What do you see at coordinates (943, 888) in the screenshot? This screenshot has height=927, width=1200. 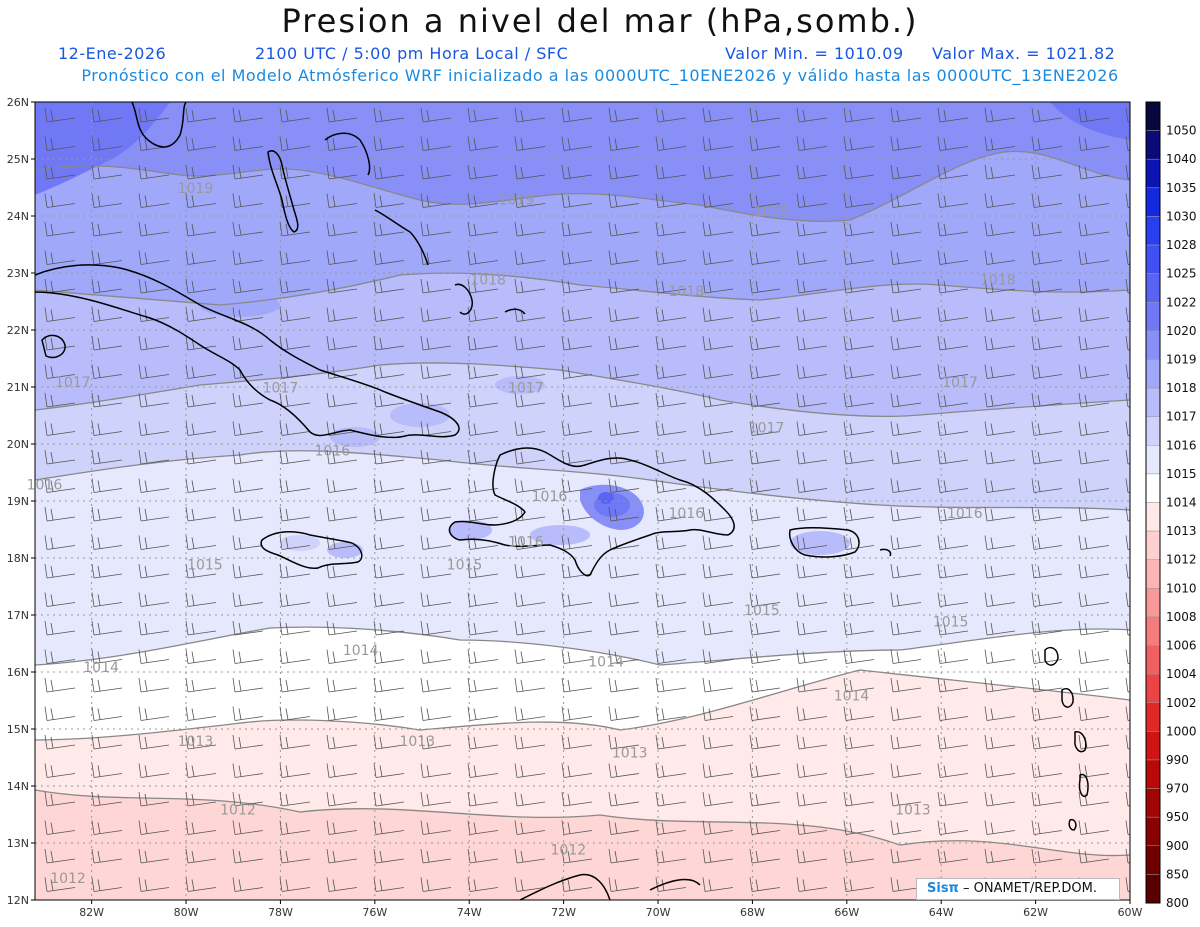 I see `logo-sistema-text: Sisπ` at bounding box center [943, 888].